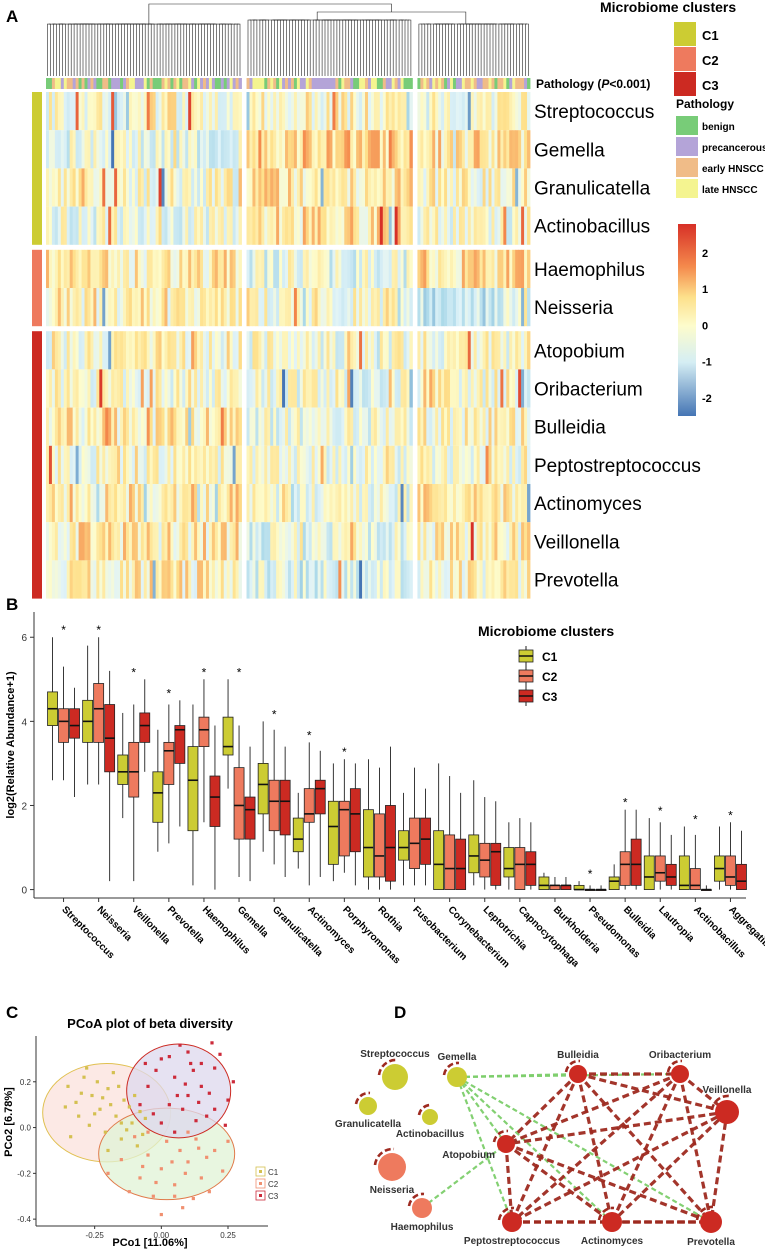 The image size is (765, 1250). What do you see at coordinates (612, 1241) in the screenshot?
I see `network-node-label: Actinomyces` at bounding box center [612, 1241].